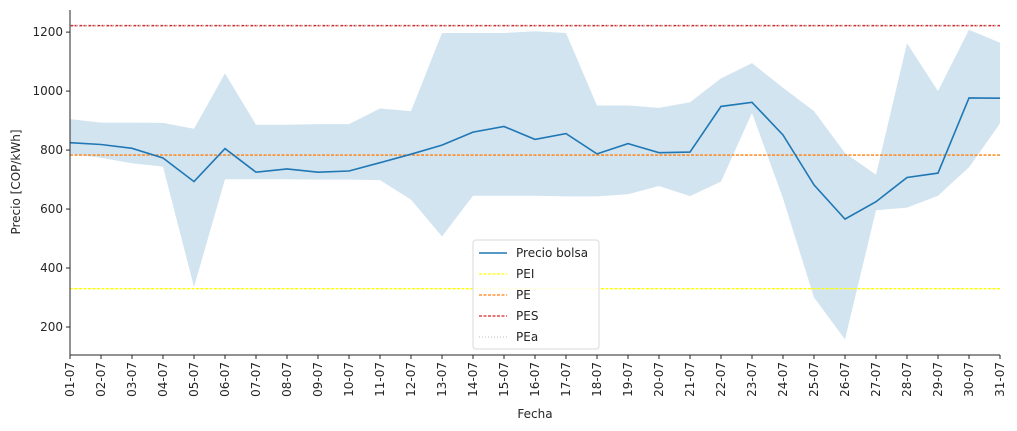 The height and width of the screenshot is (431, 1017). I want to click on legend-label: PEa, so click(527, 337).